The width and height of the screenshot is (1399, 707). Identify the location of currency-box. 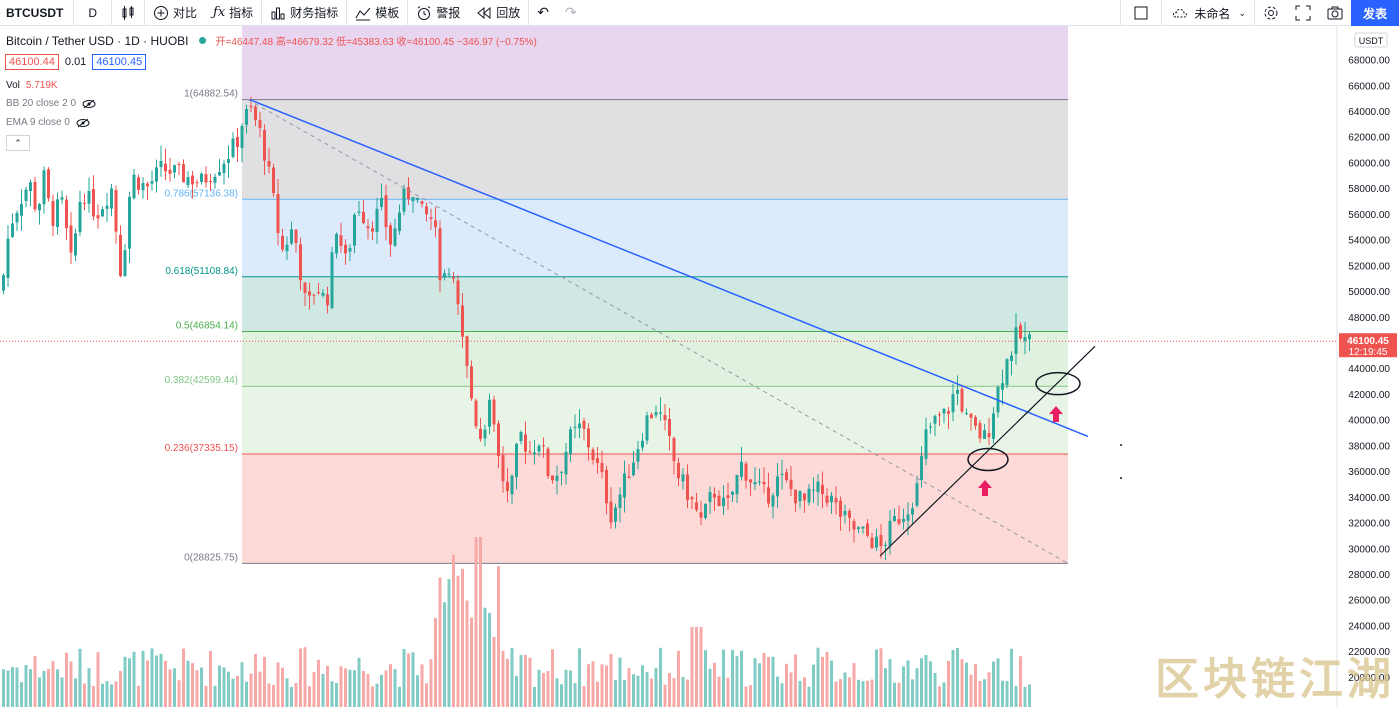
(1371, 40).